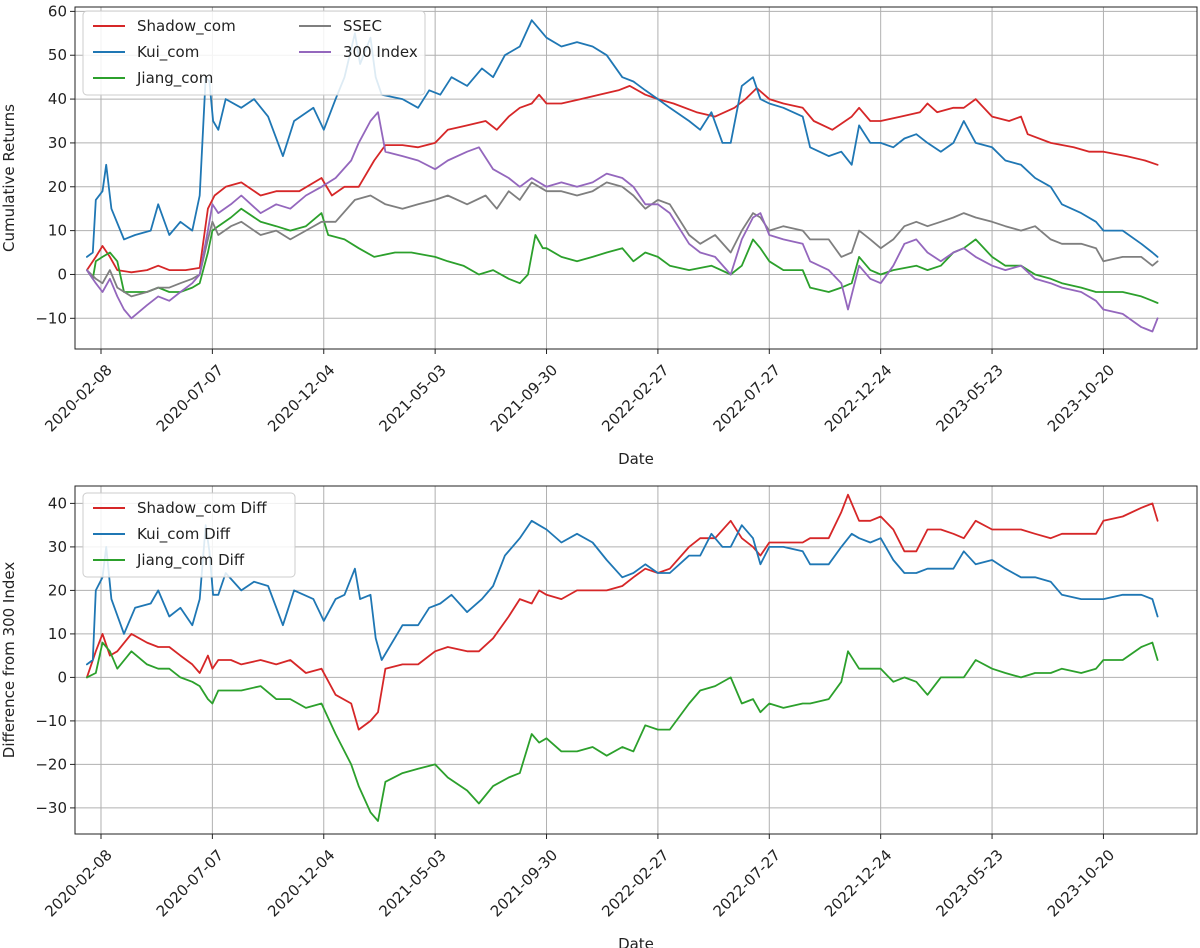 The image size is (1200, 948). Describe the element at coordinates (9, 178) in the screenshot. I see `y-axis-title: Cumulative Returns` at that location.